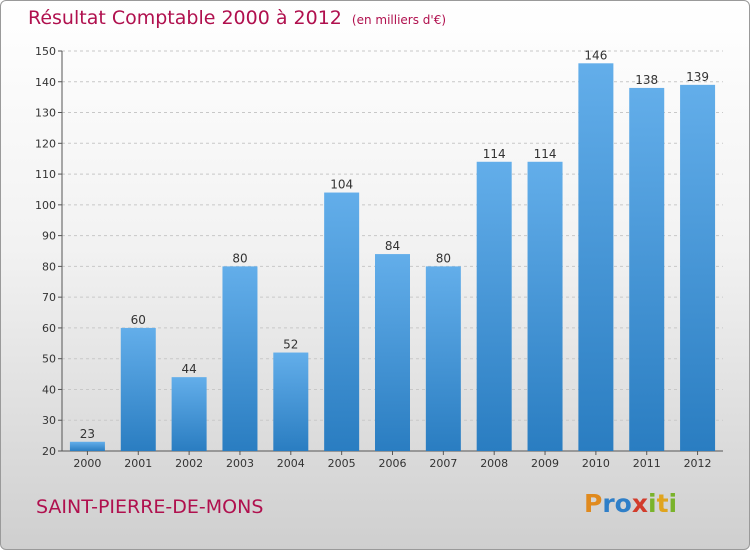  Describe the element at coordinates (608, 503) in the screenshot. I see `logo-letter: r` at that location.